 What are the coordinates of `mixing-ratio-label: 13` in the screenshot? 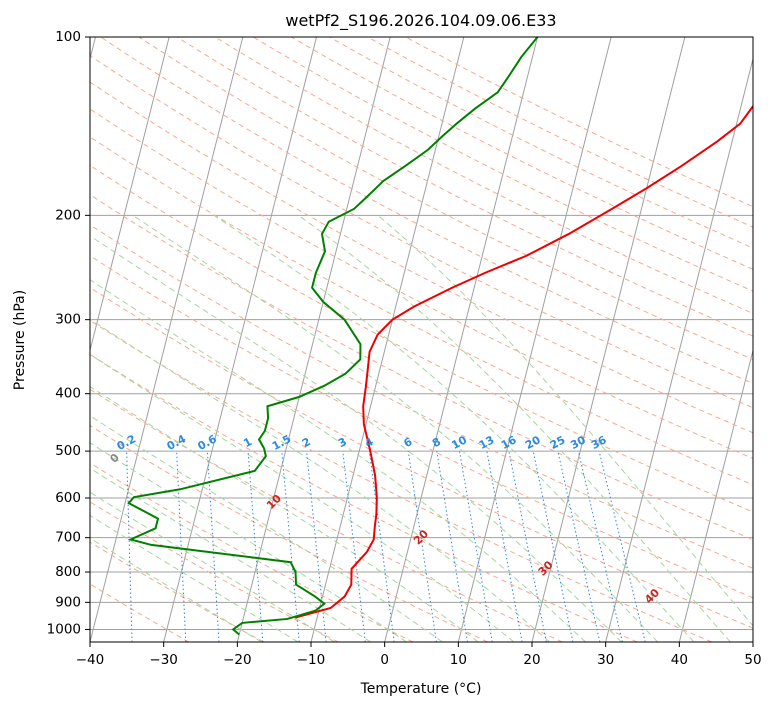 It's located at (487, 442).